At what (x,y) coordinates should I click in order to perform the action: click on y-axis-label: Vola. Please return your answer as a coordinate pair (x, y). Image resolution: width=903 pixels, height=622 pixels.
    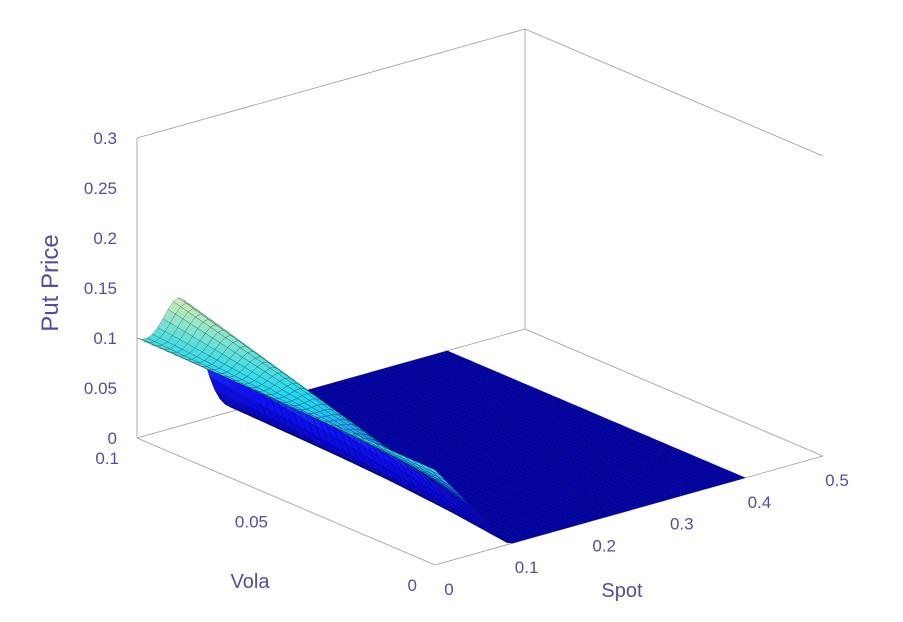
    Looking at the image, I should click on (251, 582).